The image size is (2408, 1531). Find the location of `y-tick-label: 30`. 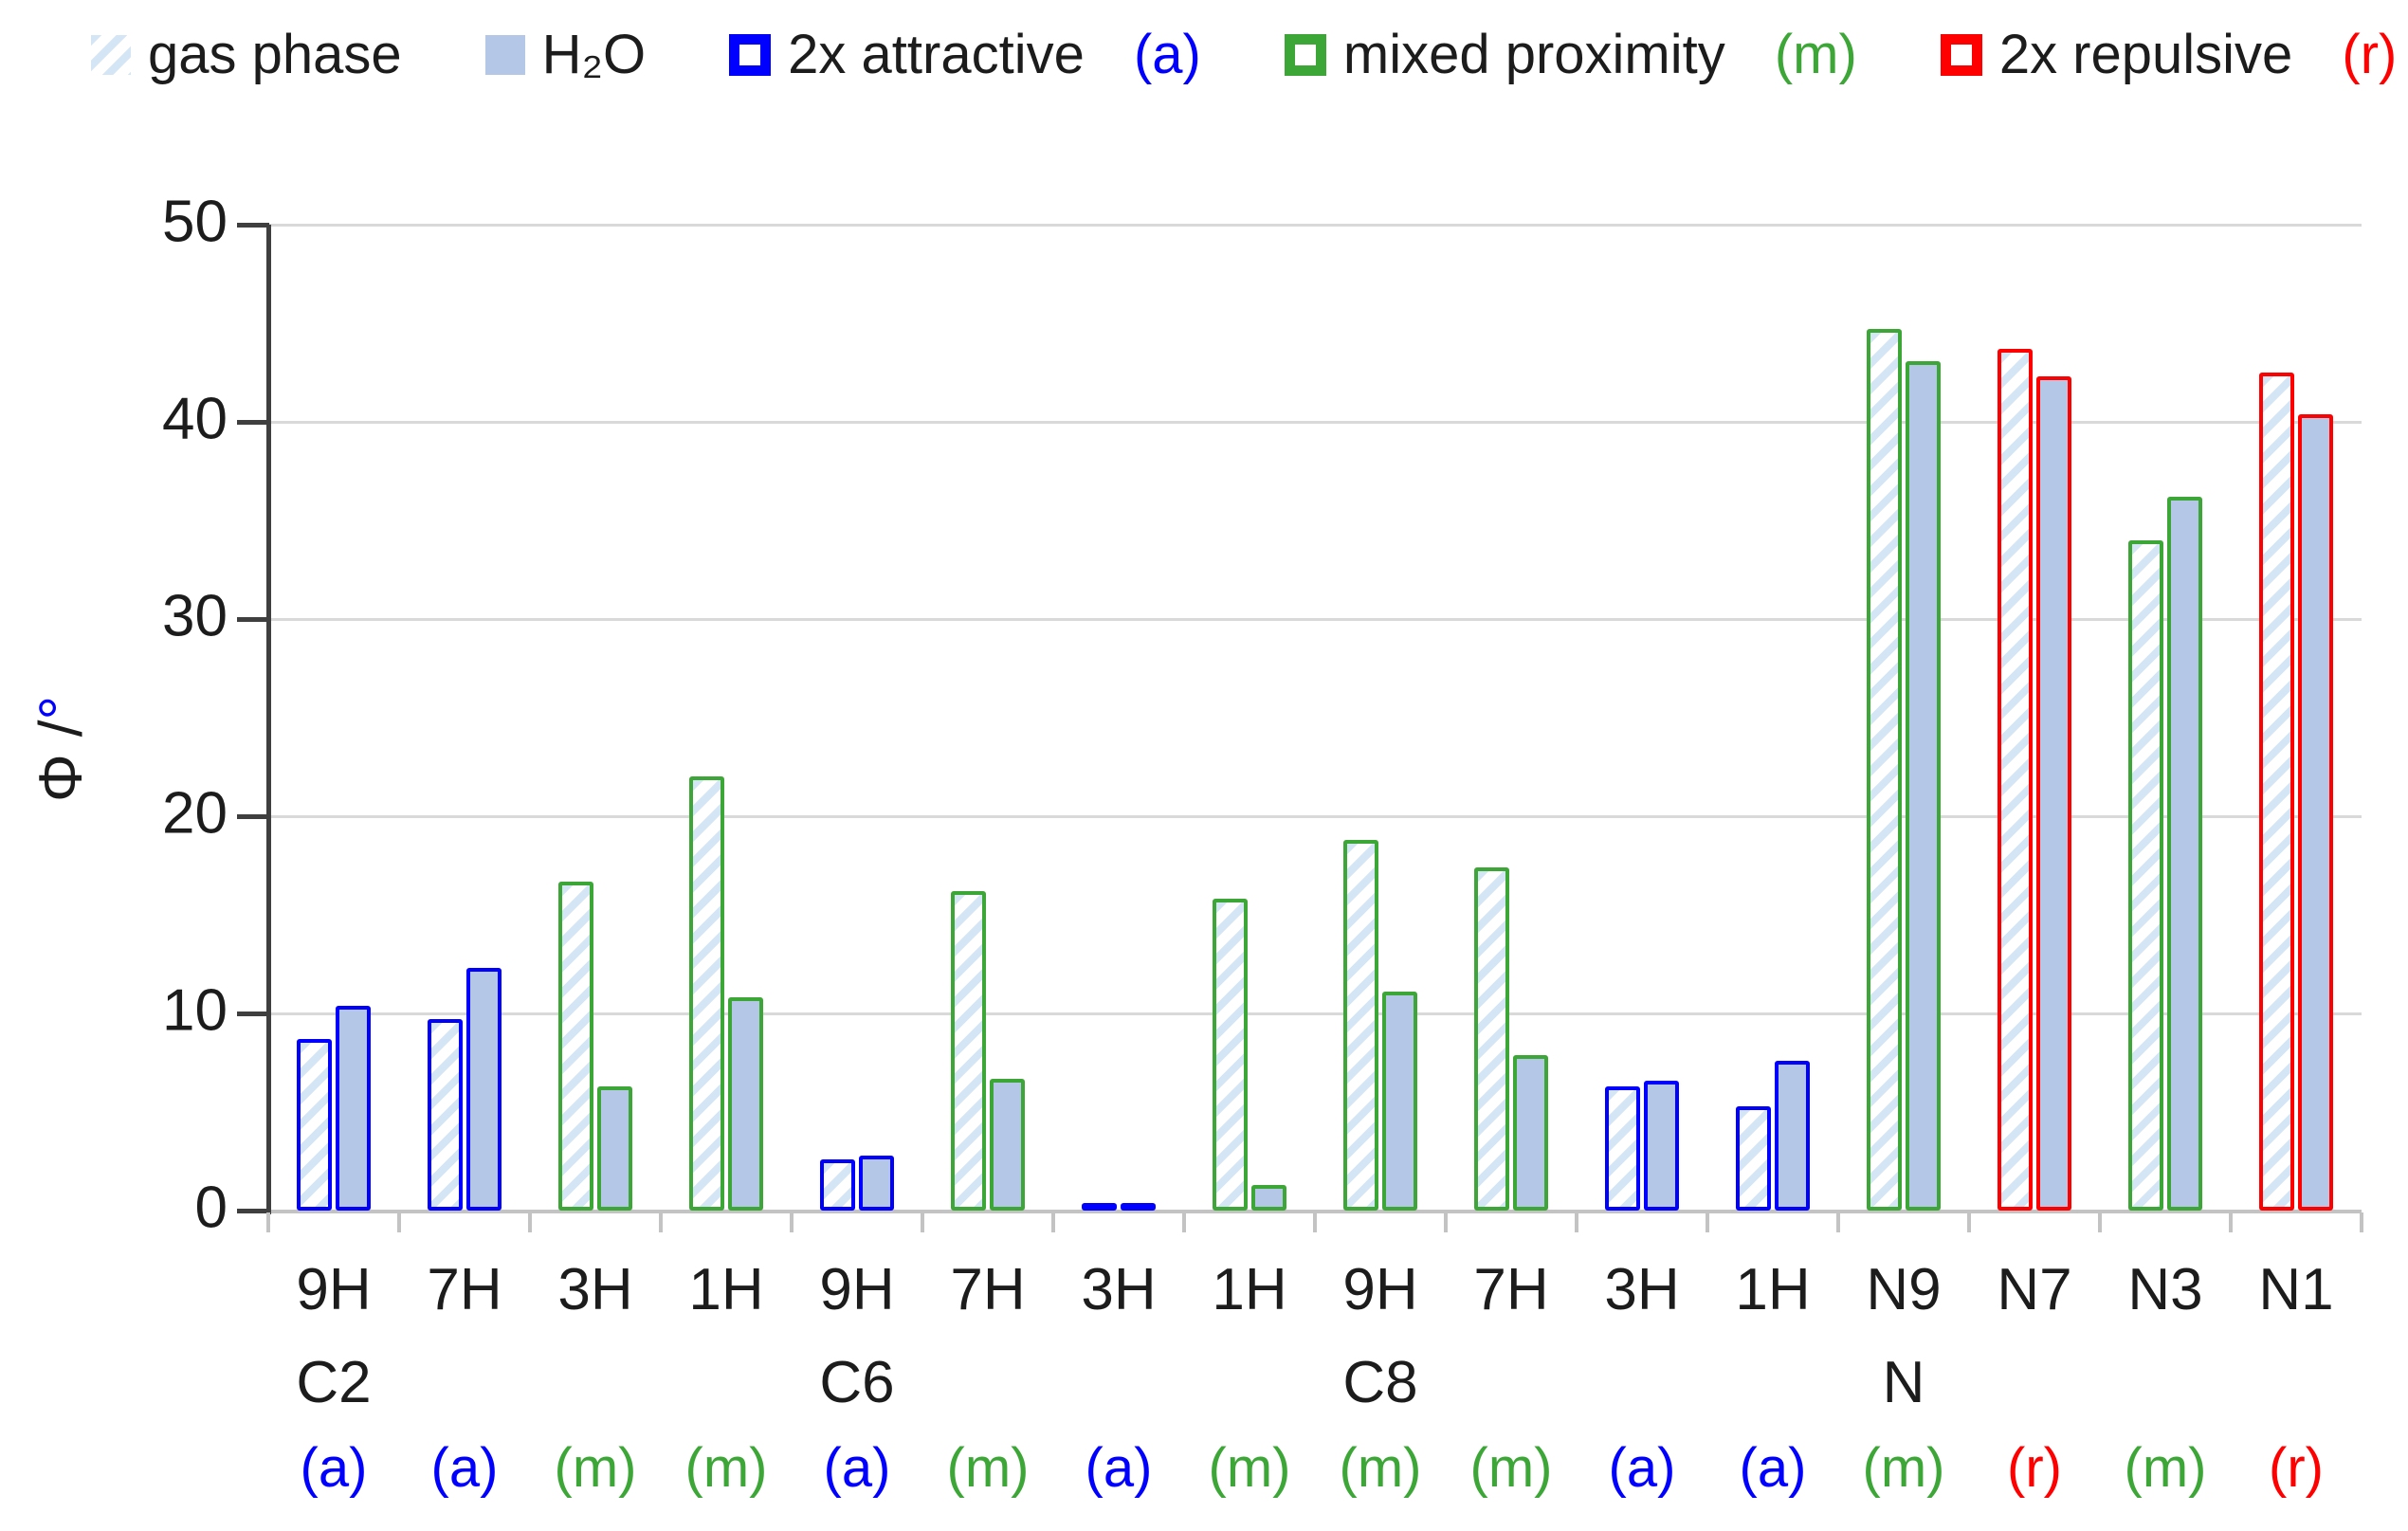

y-tick-label: 30 is located at coordinates (195, 616).